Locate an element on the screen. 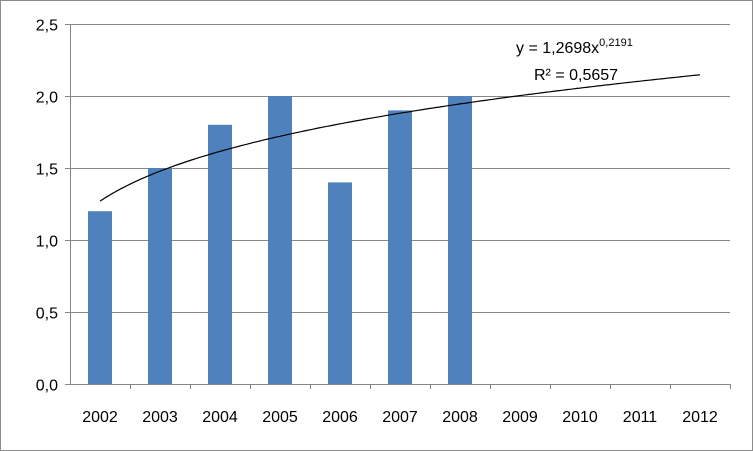 This screenshot has width=753, height=451. y-tick-label: 0,5 is located at coordinates (47, 314).